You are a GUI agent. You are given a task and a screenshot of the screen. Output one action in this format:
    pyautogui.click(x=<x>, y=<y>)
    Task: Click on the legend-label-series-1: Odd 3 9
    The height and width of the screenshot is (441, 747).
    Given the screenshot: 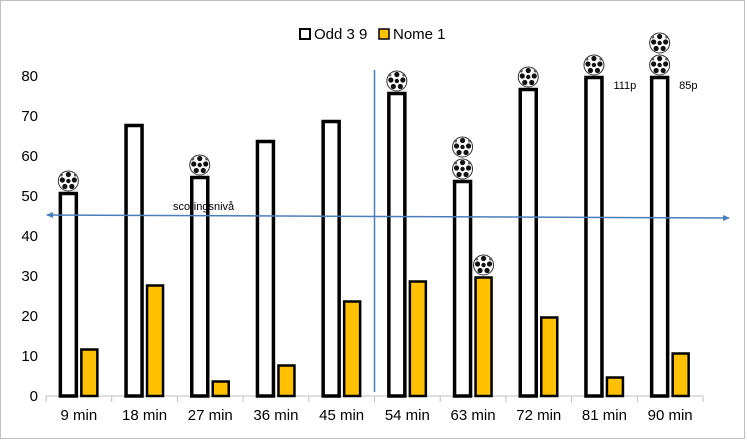 What is the action you would take?
    pyautogui.click(x=340, y=34)
    